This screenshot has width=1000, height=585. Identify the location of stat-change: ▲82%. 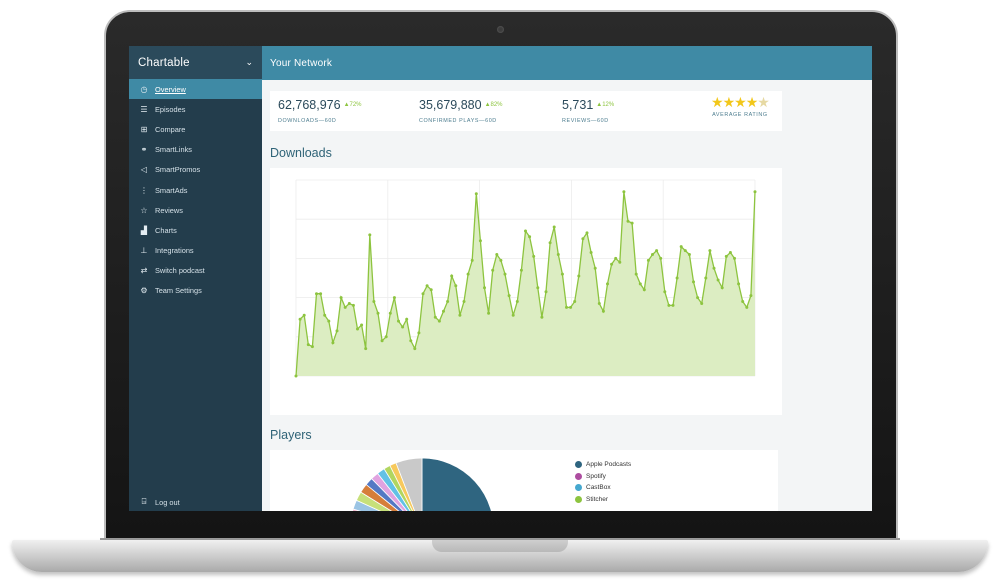
(493, 105).